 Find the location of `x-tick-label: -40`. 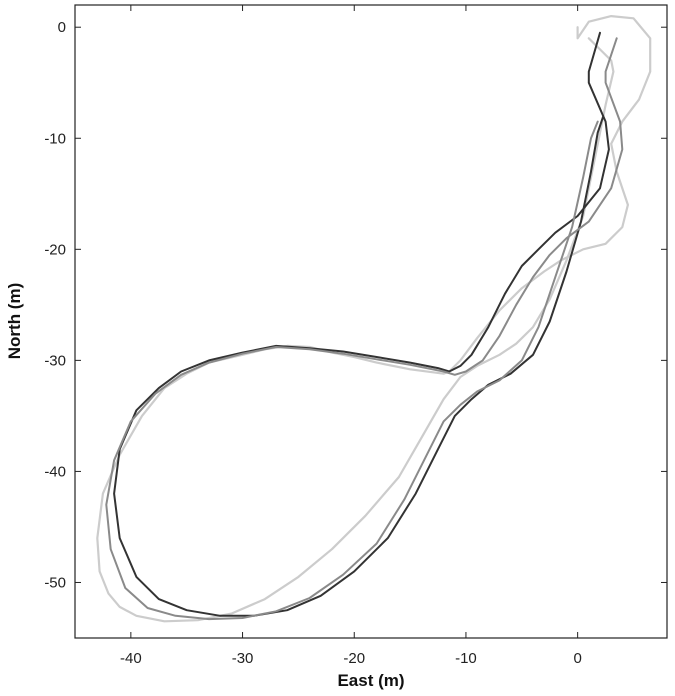

x-tick-label: -40 is located at coordinates (131, 658).